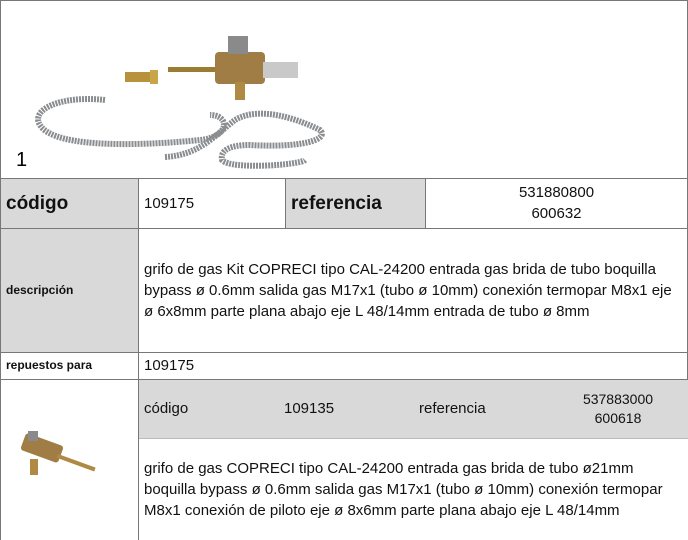 The height and width of the screenshot is (540, 688). What do you see at coordinates (618, 417) in the screenshot?
I see `value: 600618` at bounding box center [618, 417].